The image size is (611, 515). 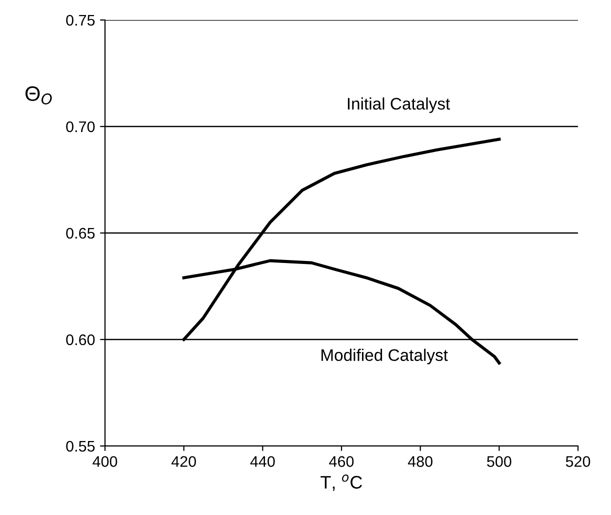 I want to click on x-tick-label: 480, so click(x=420, y=461).